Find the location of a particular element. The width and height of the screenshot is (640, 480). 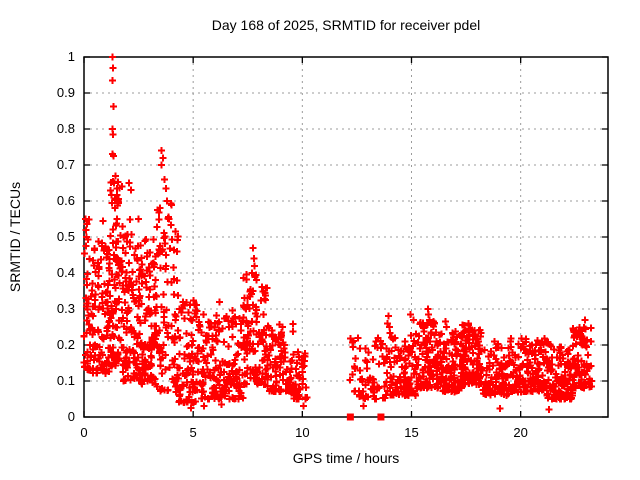

x-tick-label: 0 is located at coordinates (83, 432).